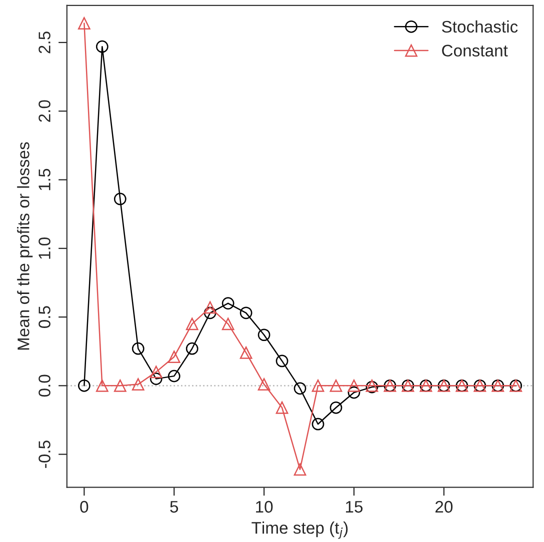  What do you see at coordinates (44, 111) in the screenshot?
I see `y-tick-label: 2.0` at bounding box center [44, 111].